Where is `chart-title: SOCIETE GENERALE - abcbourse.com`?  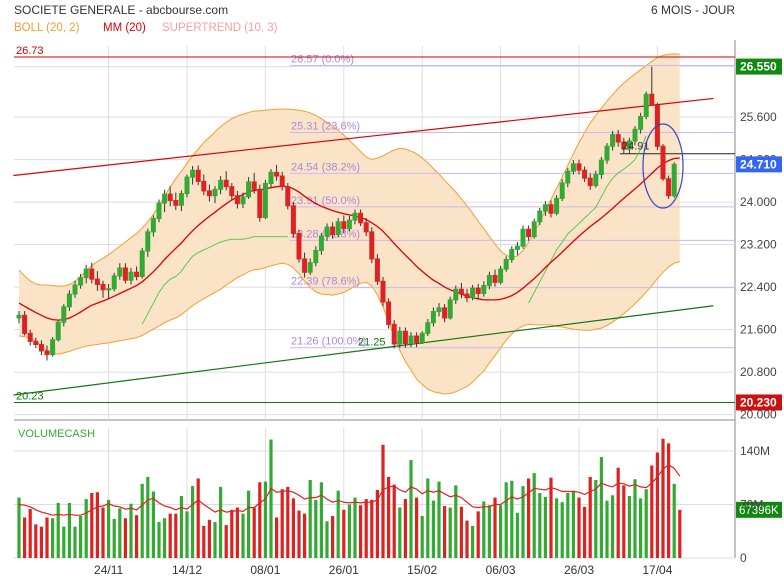
chart-title: SOCIETE GENERALE - abcbourse.com is located at coordinates (121, 10).